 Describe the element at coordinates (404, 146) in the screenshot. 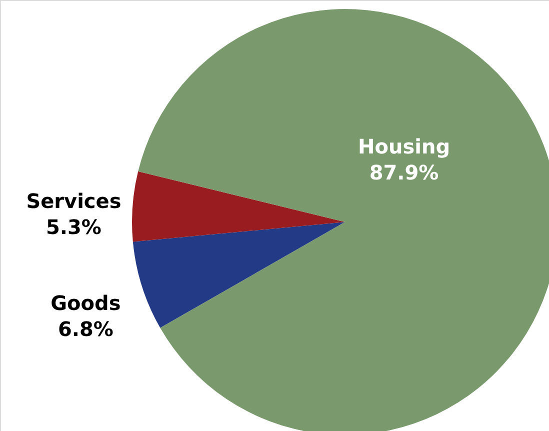

I see `slice-label: Housing` at that location.